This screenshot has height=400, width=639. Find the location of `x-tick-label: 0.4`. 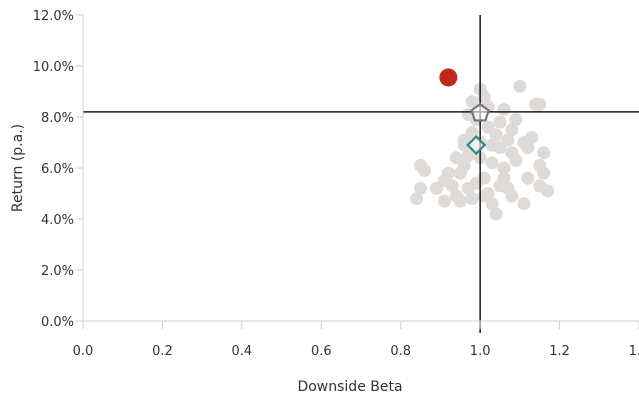

x-tick-label: 0.4 is located at coordinates (242, 351).